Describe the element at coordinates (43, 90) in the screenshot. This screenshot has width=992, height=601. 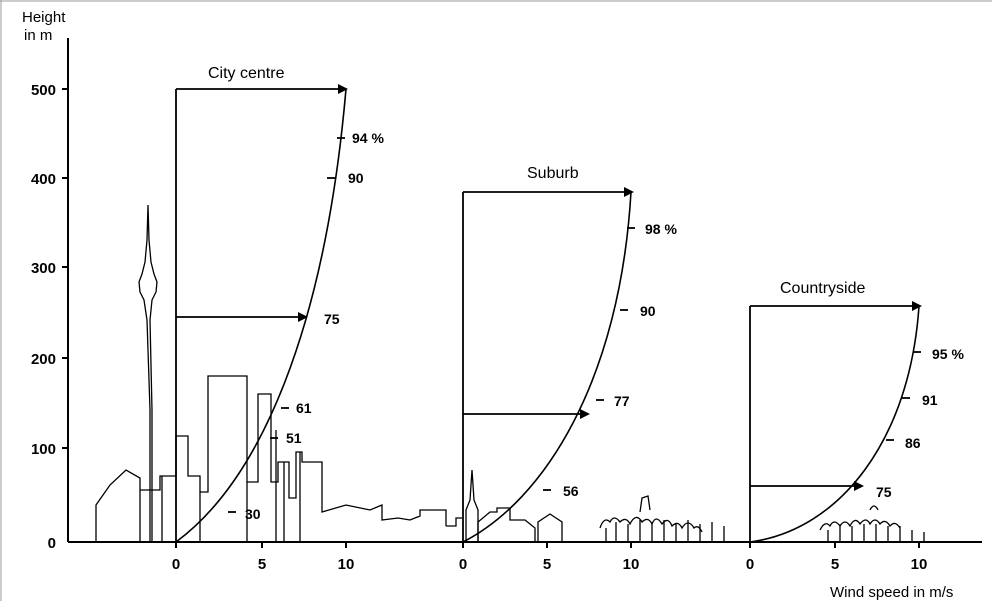
I see `y-tick-label: 500` at that location.